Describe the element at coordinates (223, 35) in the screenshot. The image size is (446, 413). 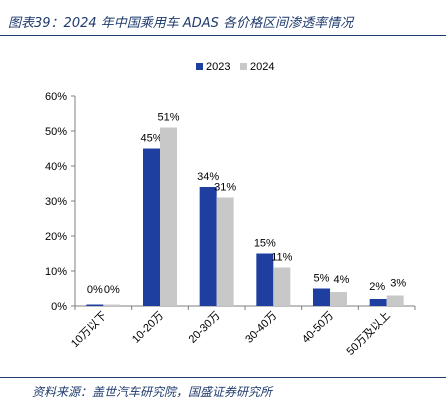
I see `title-rule` at that location.